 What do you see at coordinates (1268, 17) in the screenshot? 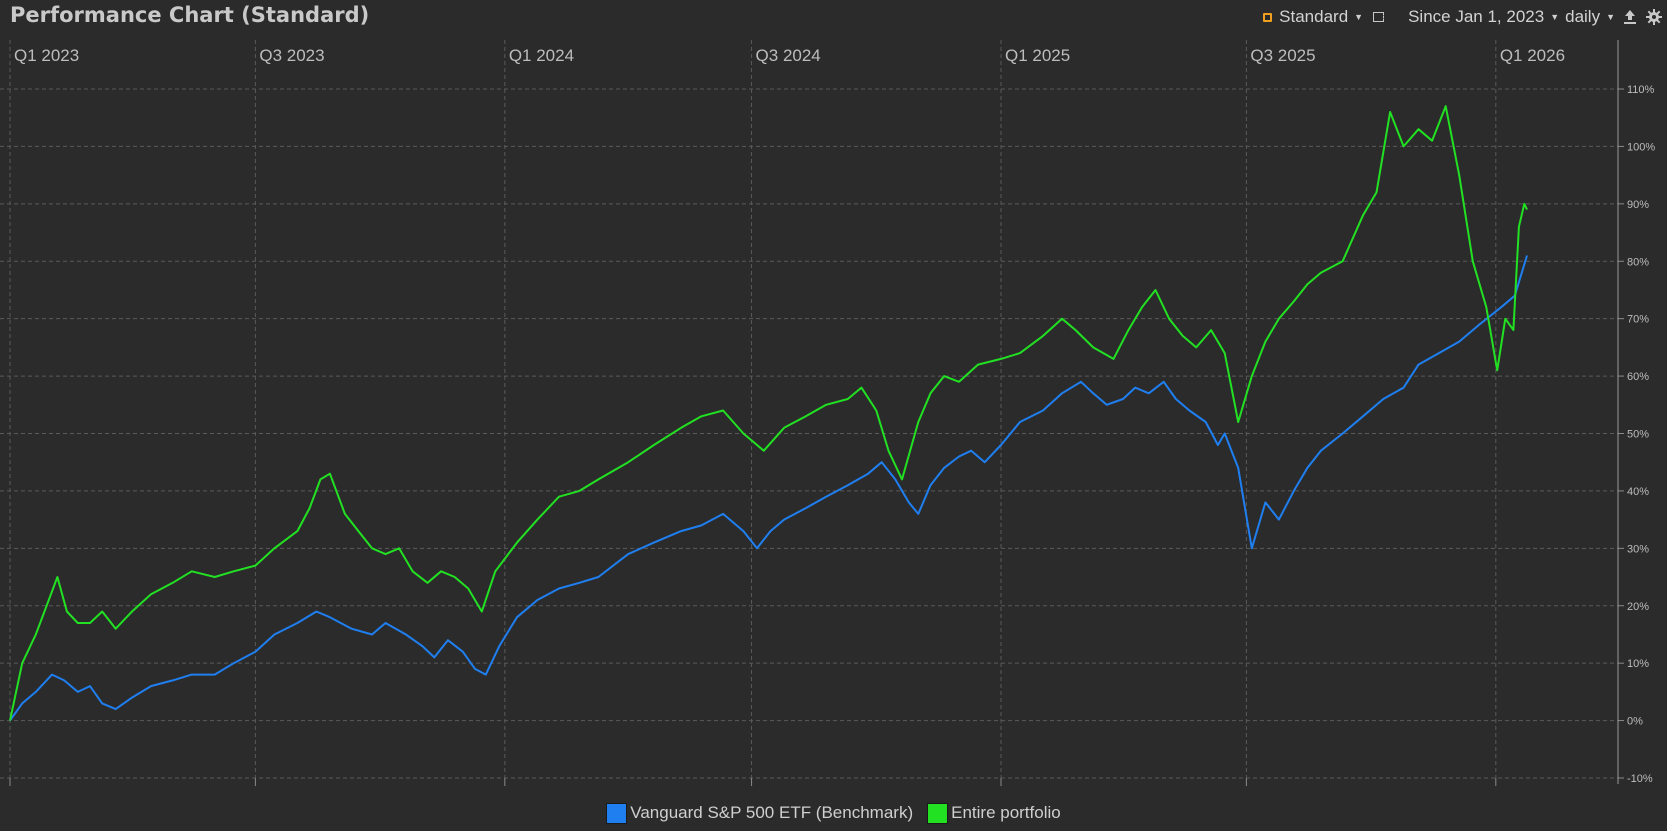
I see `square-outline-icon` at bounding box center [1268, 17].